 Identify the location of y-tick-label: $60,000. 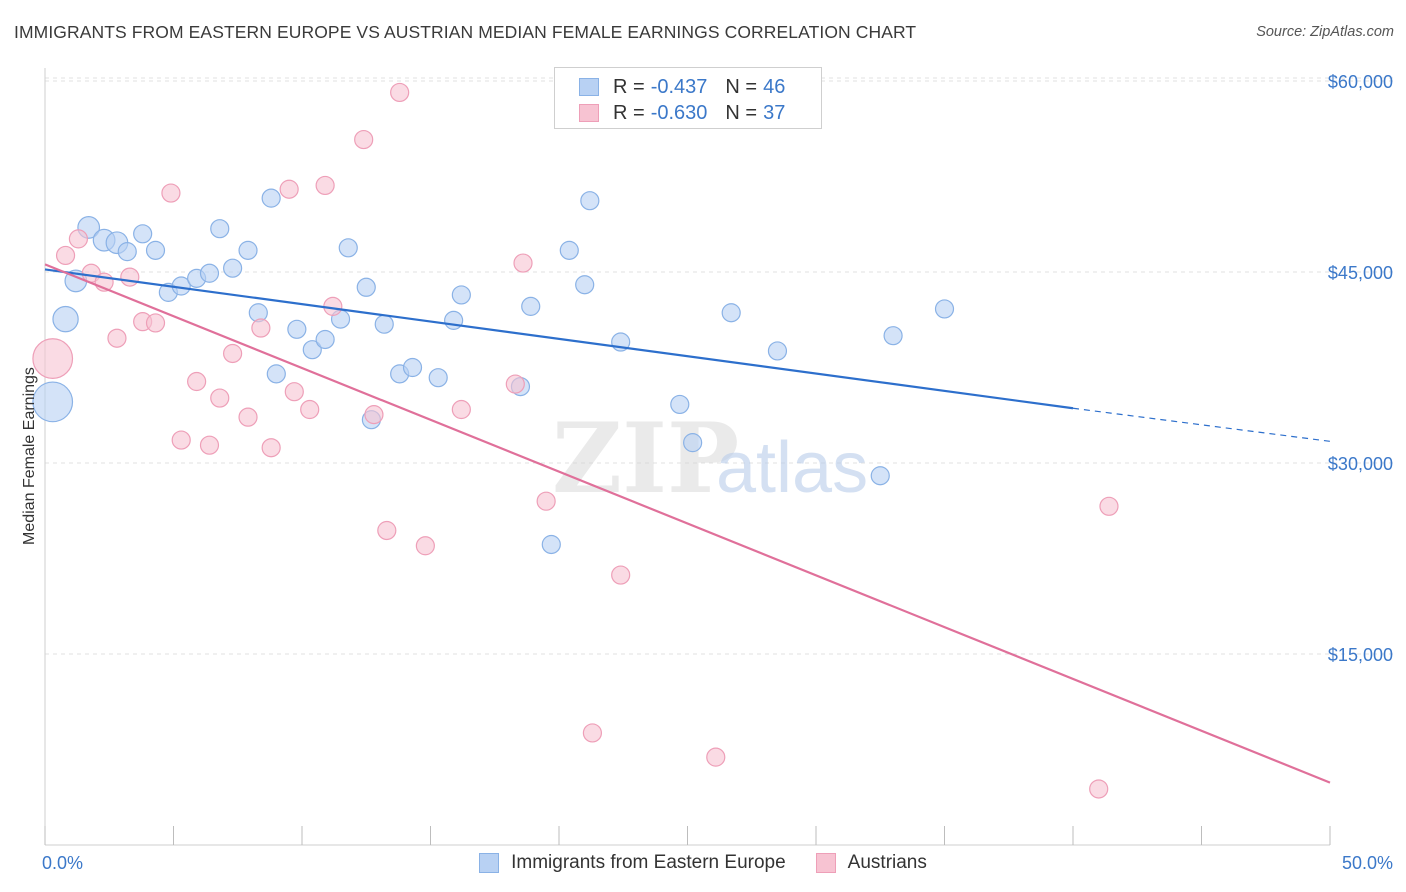
(1360, 82).